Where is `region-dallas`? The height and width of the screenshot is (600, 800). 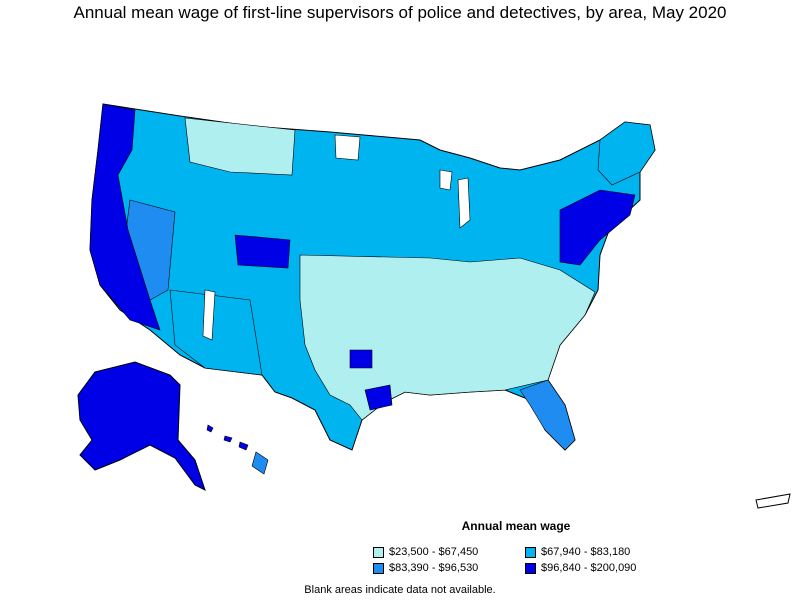 region-dallas is located at coordinates (361, 359).